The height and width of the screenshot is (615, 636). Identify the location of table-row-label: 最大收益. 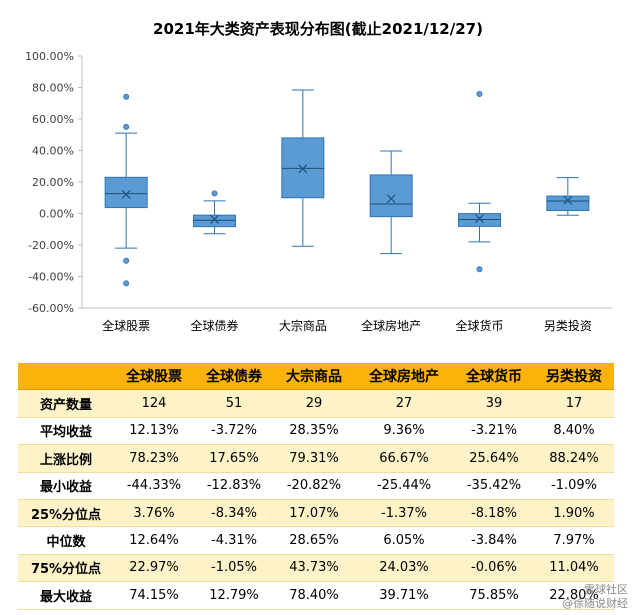
(66, 595).